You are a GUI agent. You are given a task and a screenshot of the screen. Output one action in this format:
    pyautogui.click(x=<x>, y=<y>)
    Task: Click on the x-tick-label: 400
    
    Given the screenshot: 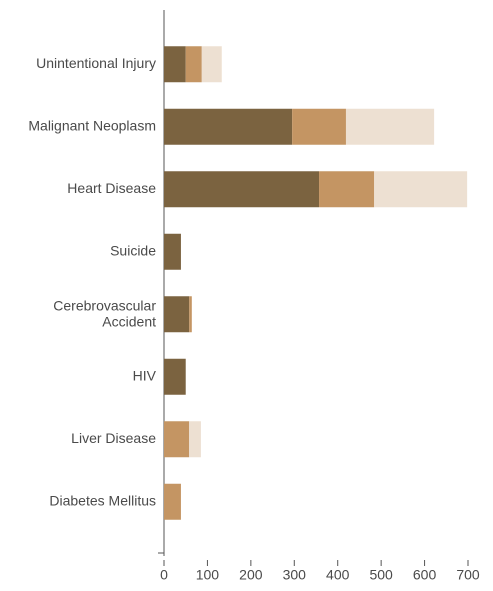 What is the action you would take?
    pyautogui.click(x=338, y=575)
    